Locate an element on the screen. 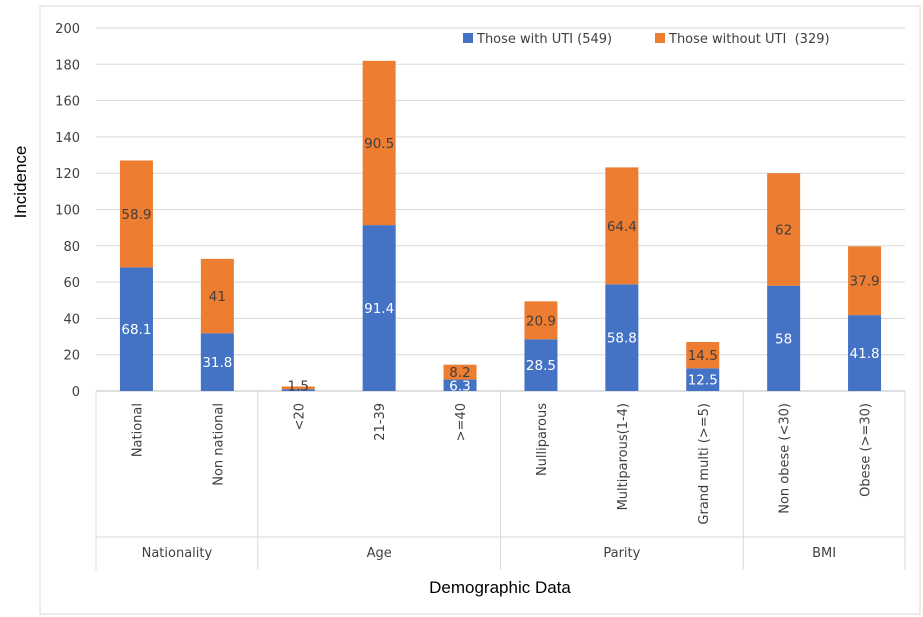 The width and height of the screenshot is (923, 617). data-label-without-uti: 58.9 is located at coordinates (136, 215).